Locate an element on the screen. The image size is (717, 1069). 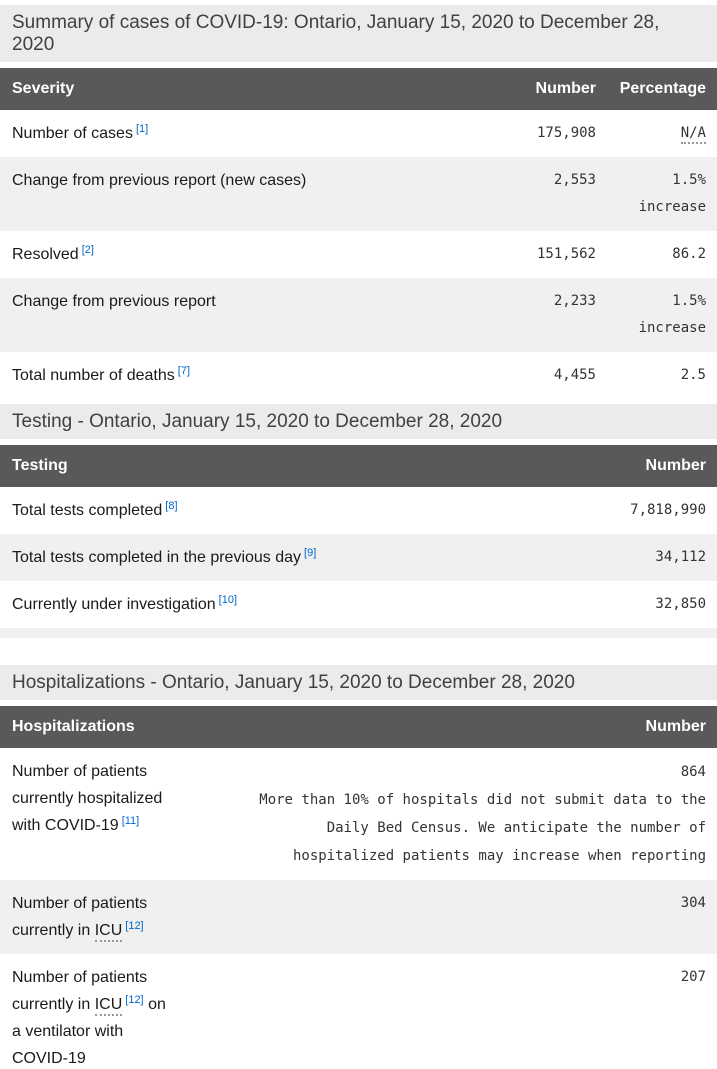
row-number-value: 34,112 is located at coordinates (680, 557).